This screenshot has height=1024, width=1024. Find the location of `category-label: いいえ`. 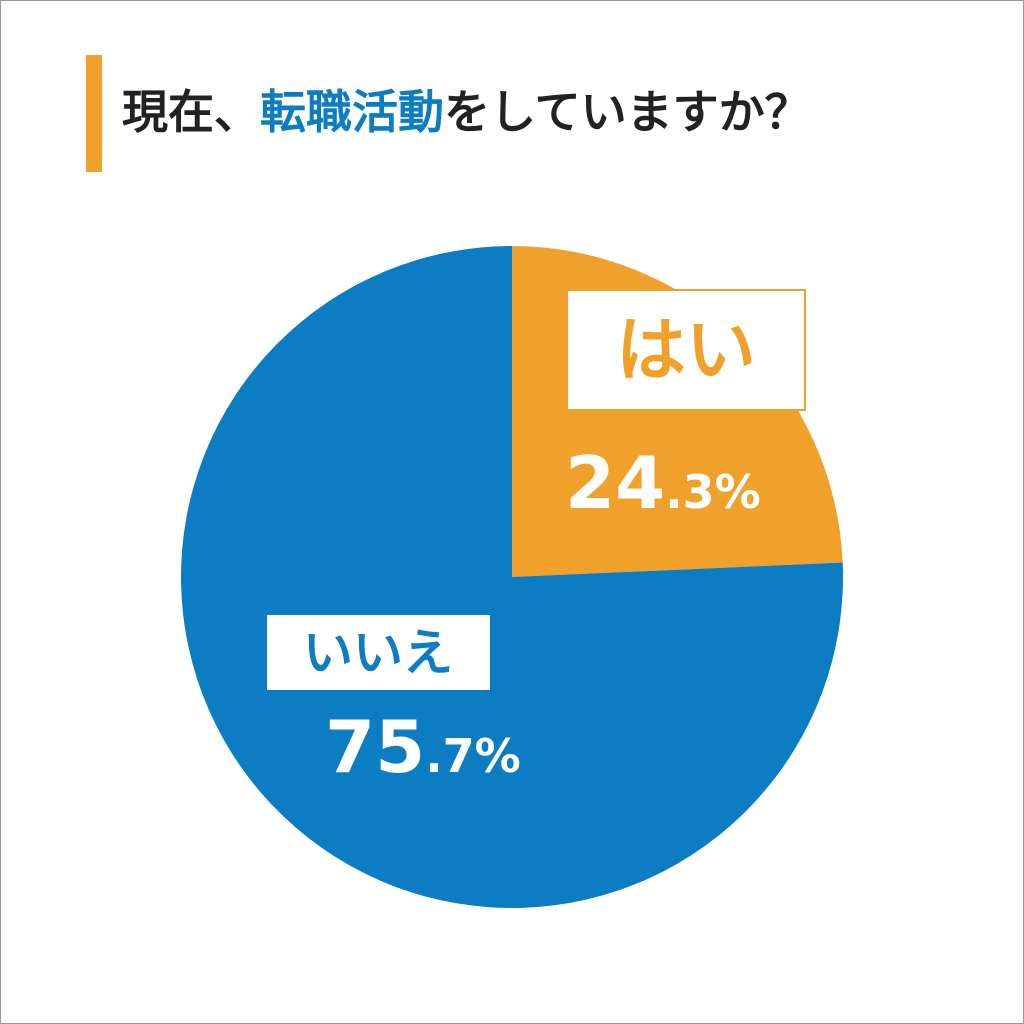

category-label: いいえ is located at coordinates (378, 653).